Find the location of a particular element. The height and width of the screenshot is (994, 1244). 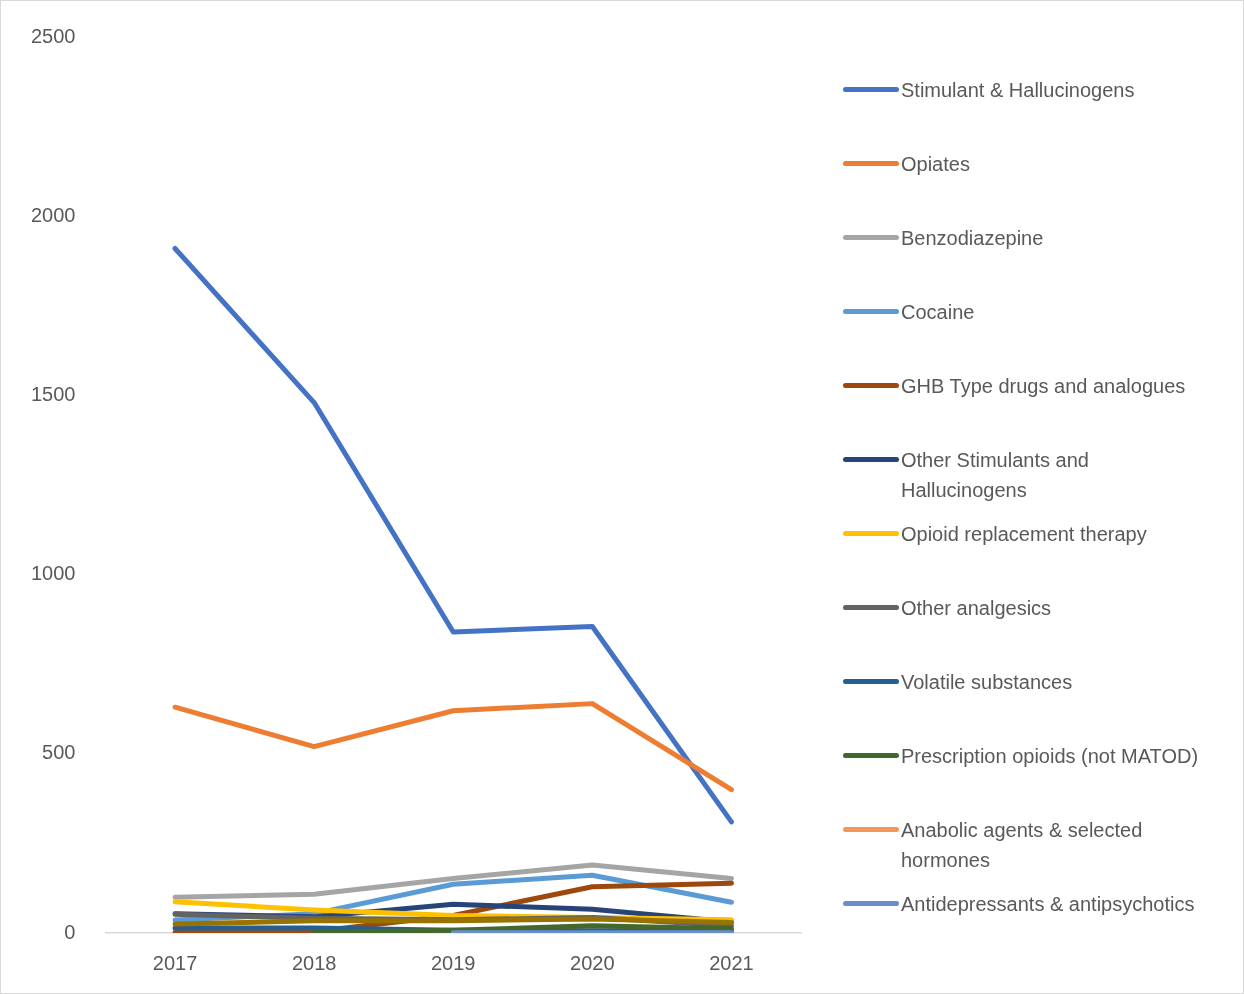

legend-label: Anabolic agents & selected hormones is located at coordinates (1022, 845).